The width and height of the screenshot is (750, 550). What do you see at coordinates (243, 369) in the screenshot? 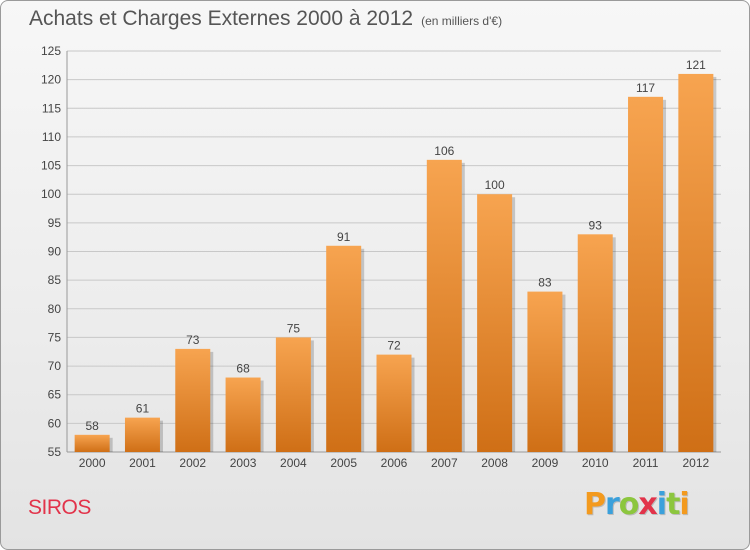
I see `data-label: 68` at bounding box center [243, 369].